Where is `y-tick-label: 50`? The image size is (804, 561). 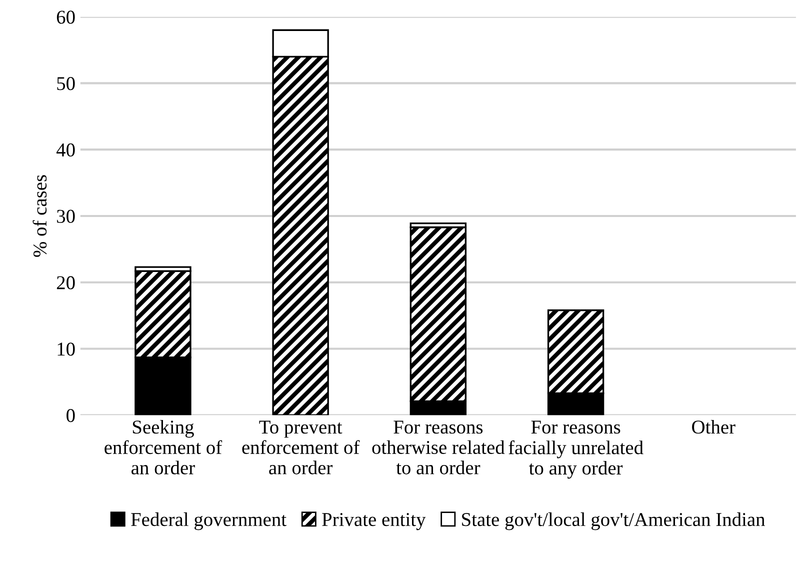 y-tick-label: 50 is located at coordinates (66, 83).